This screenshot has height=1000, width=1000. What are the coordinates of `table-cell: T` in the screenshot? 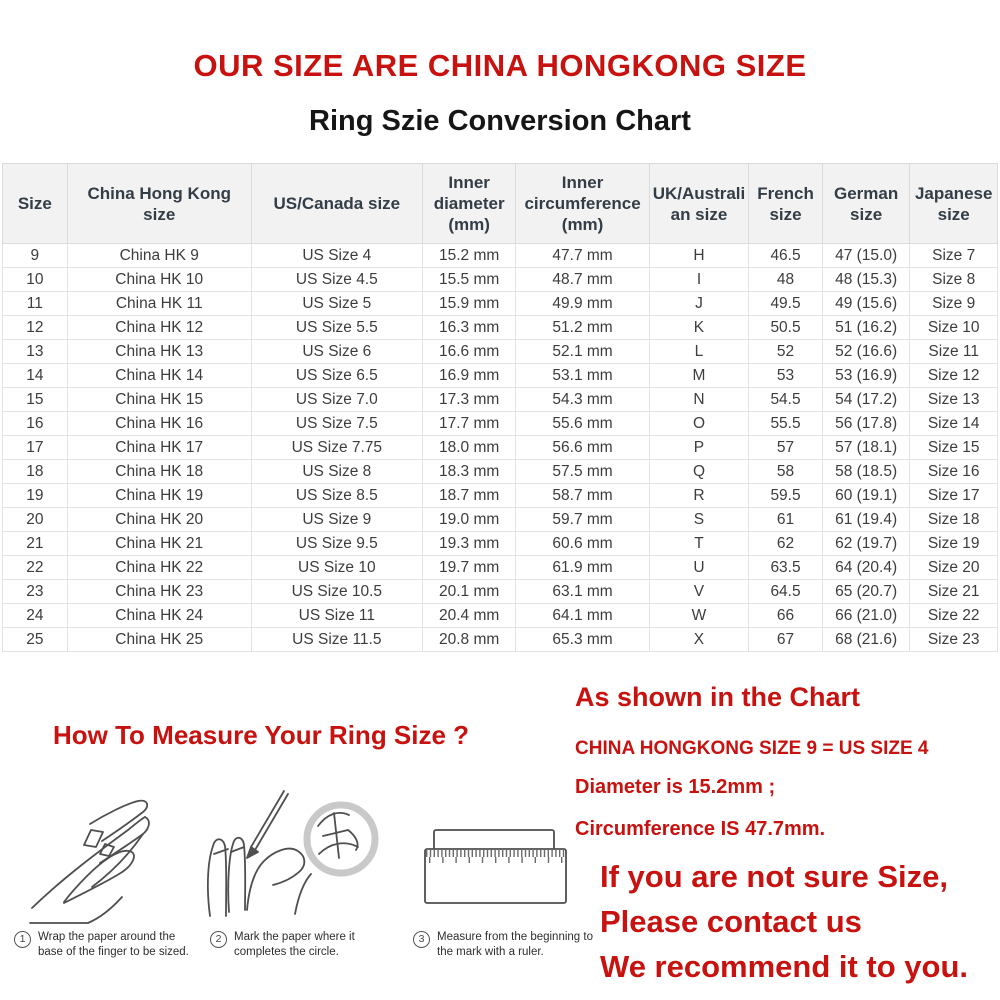 It's located at (699, 543).